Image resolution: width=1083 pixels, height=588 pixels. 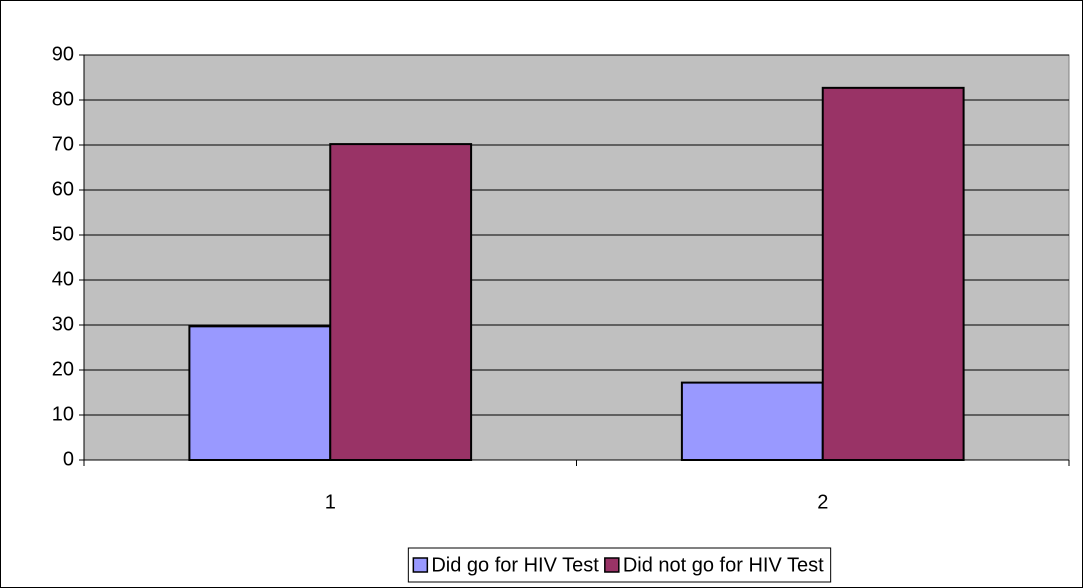 What do you see at coordinates (63, 369) in the screenshot?
I see `y-tick-label: 20` at bounding box center [63, 369].